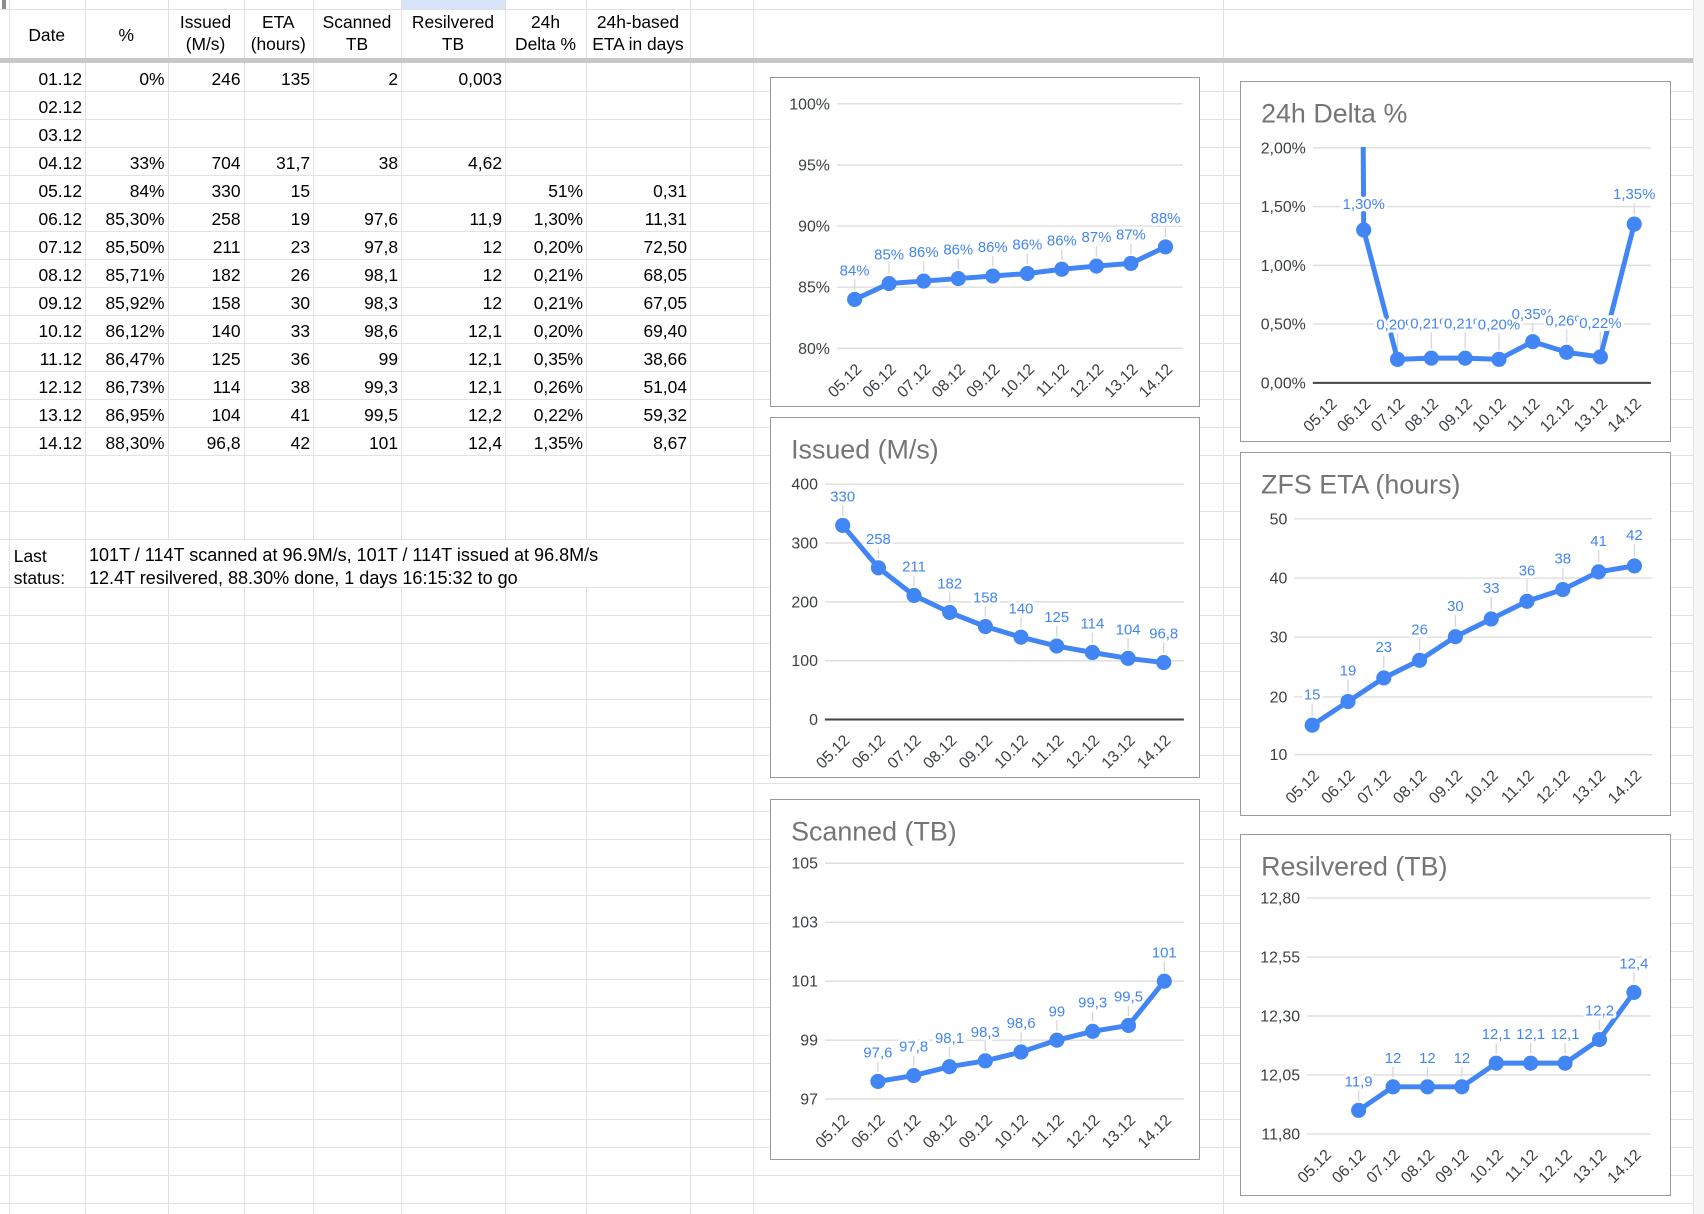 Image resolution: width=1704 pixels, height=1214 pixels. I want to click on svg-text: 211, so click(914, 568).